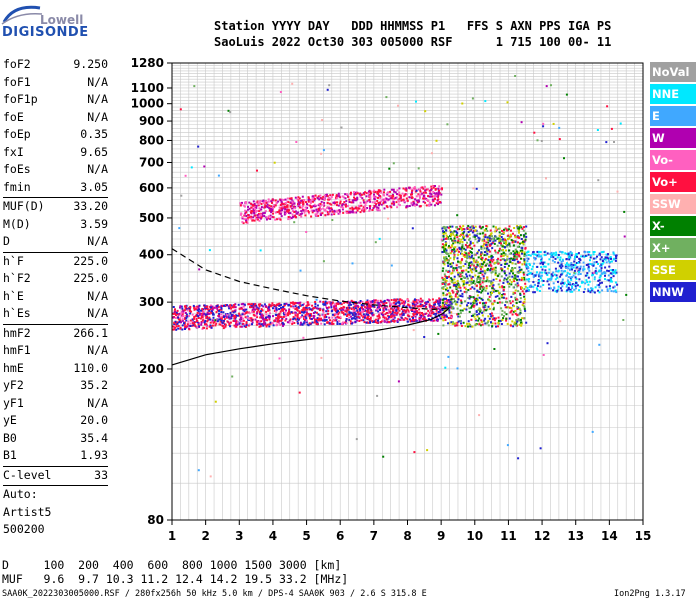 This screenshot has width=700, height=600. Describe the element at coordinates (20, 494) in the screenshot. I see `param-note: Auto:` at that location.